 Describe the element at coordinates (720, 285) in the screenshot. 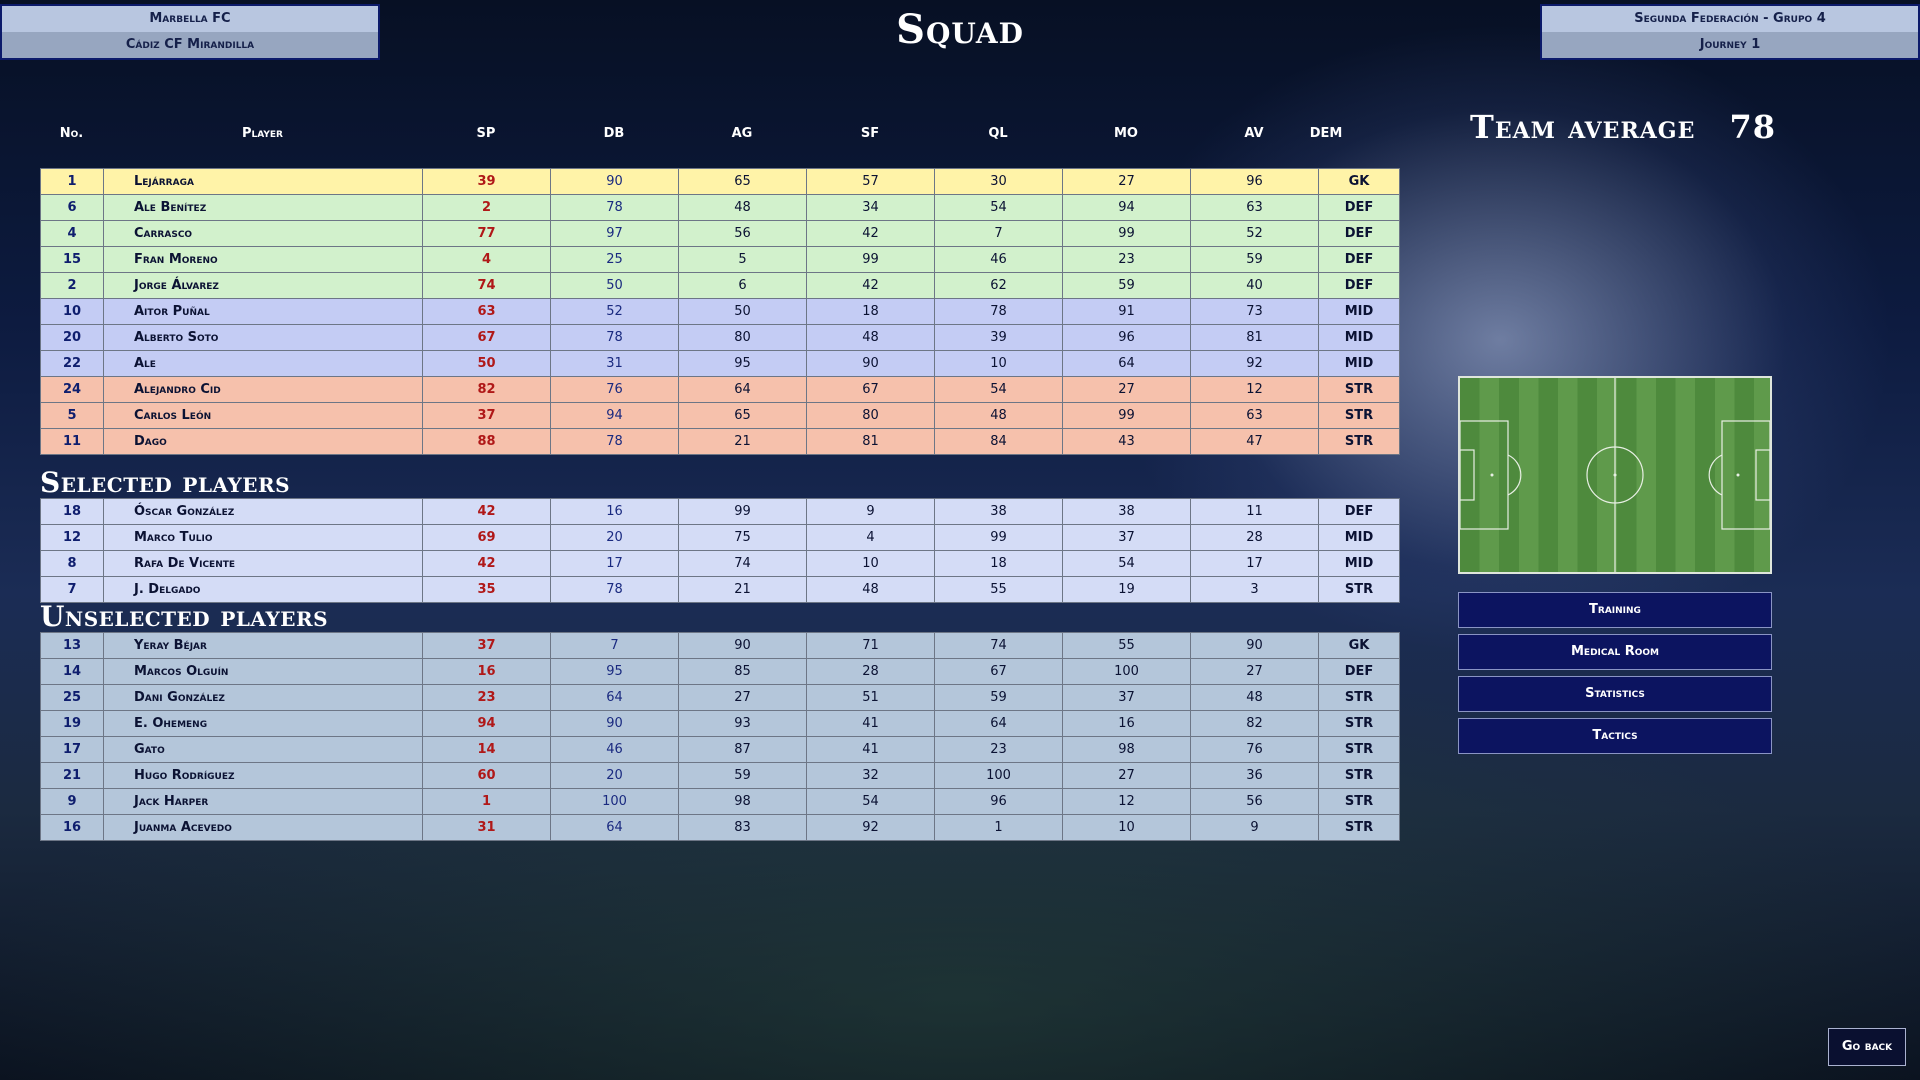

I see `player-row: 2 Jorge Álvarez 74 50 6 42 62 59 40 DEF` at that location.